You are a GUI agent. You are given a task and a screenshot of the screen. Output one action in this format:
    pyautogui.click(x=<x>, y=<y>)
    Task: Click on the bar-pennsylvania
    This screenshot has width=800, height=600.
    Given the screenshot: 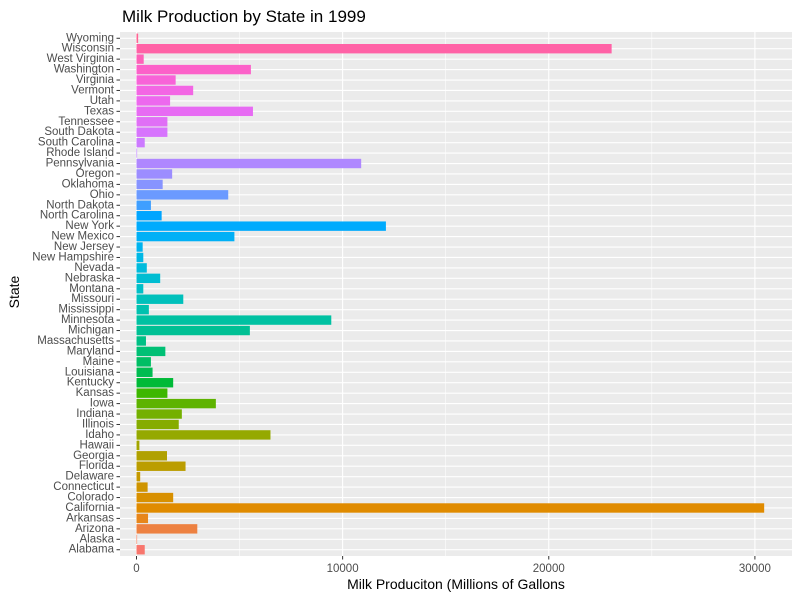 What is the action you would take?
    pyautogui.click(x=249, y=163)
    